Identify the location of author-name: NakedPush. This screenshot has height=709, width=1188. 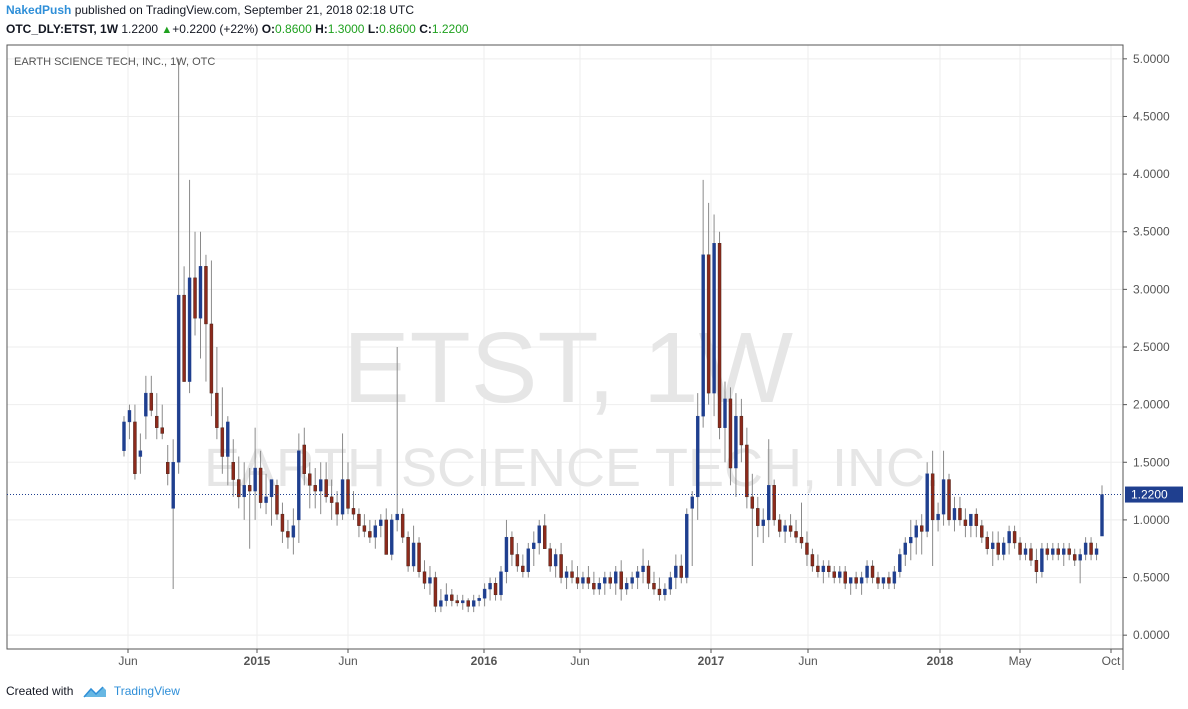
(39, 10).